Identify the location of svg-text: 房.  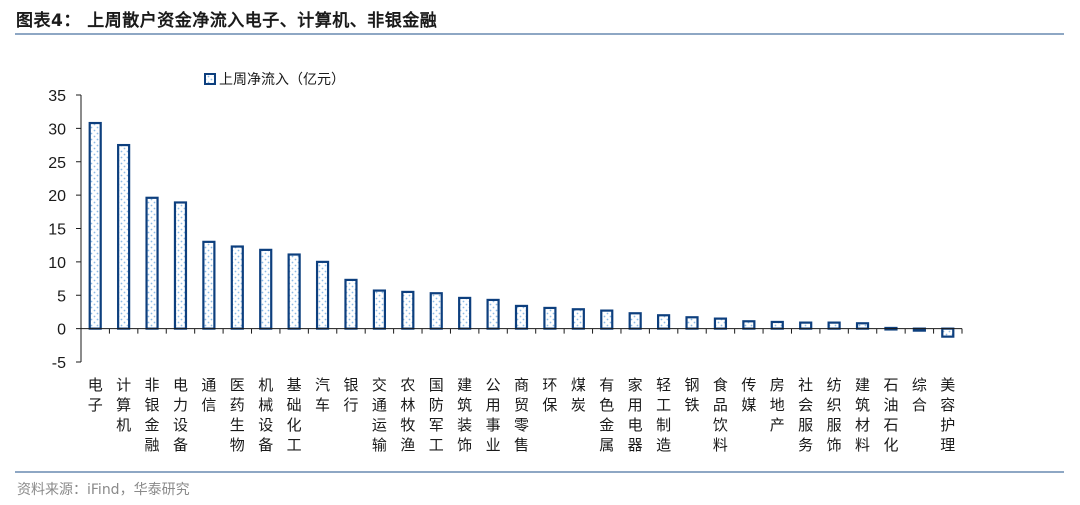
(777, 385).